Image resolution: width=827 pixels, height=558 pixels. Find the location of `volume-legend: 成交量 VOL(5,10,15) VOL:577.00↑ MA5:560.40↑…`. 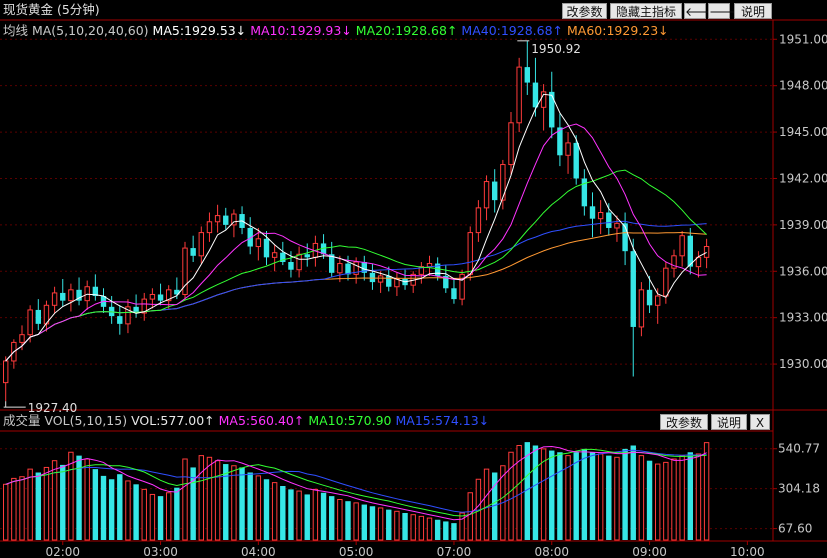

volume-legend: 成交量 VOL(5,10,15) VOL:577.00↑ MA5:560.40↑… is located at coordinates (246, 421).